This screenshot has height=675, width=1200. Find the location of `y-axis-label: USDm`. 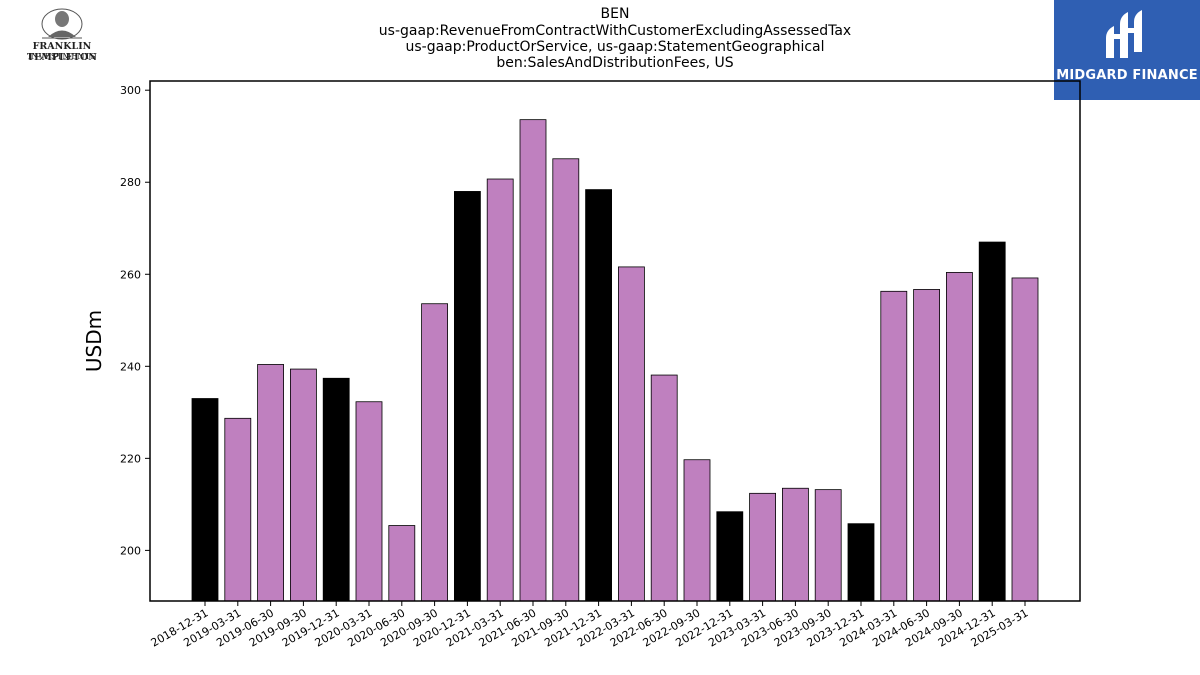

y-axis-label: USDm is located at coordinates (94, 341).